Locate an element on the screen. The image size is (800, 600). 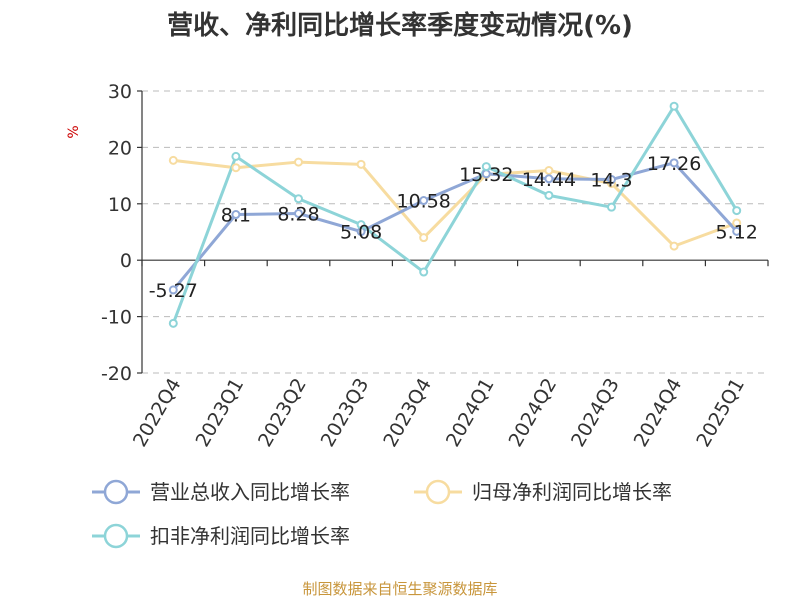
x-tick-label: 2023Q2 is located at coordinates (282, 413).